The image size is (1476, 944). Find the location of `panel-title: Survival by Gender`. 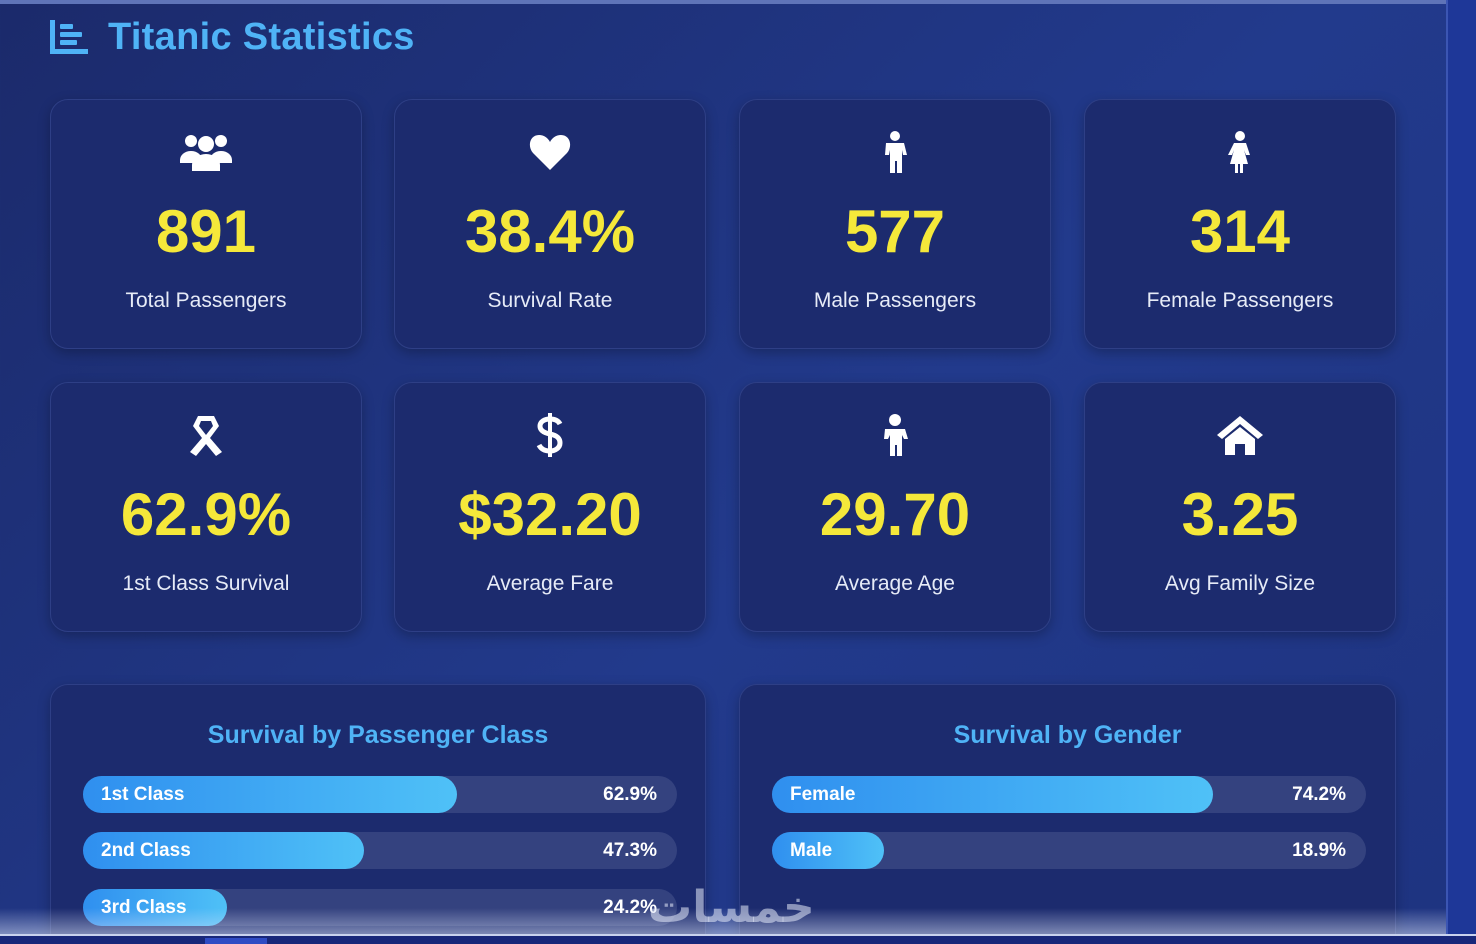

panel-title: Survival by Gender is located at coordinates (1067, 735).